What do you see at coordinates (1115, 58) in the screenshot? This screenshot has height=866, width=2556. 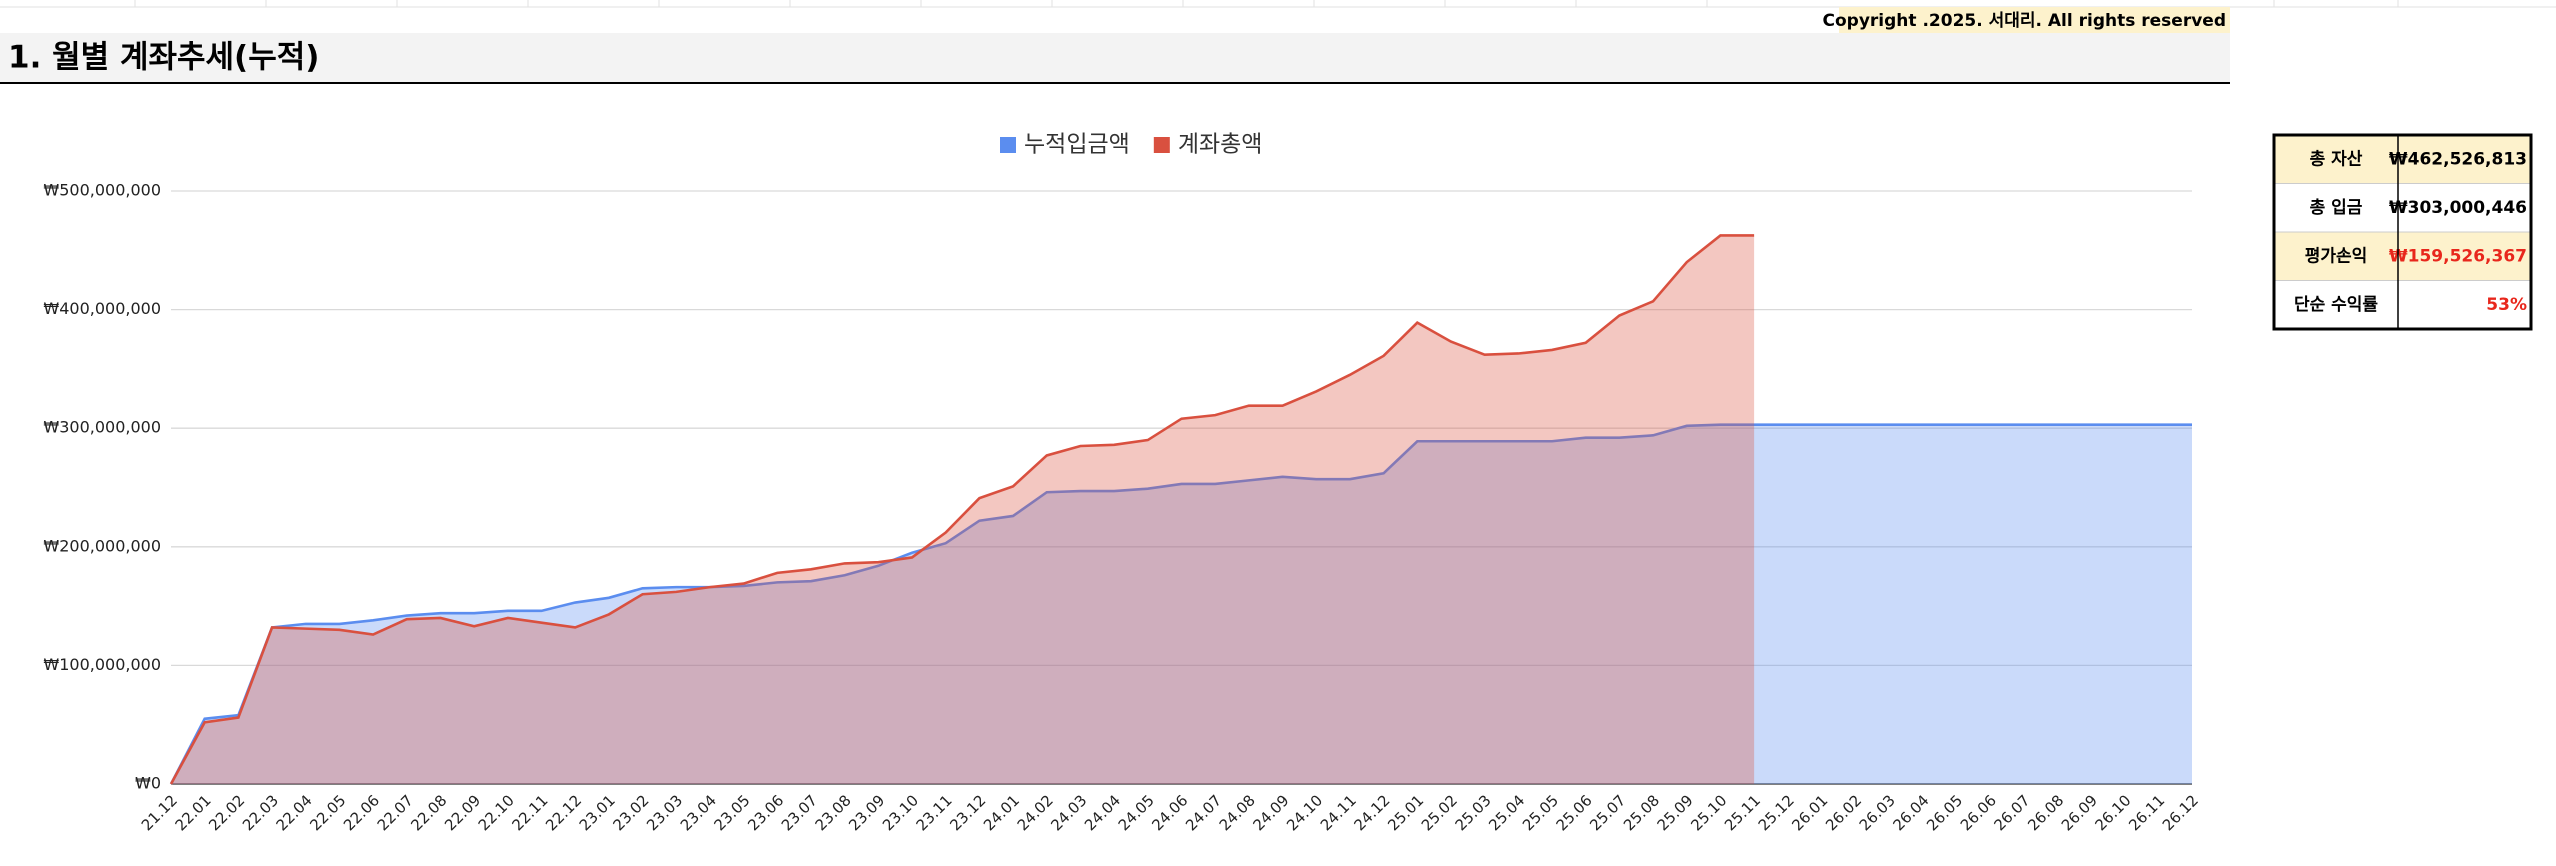 I see `title-bar` at bounding box center [1115, 58].